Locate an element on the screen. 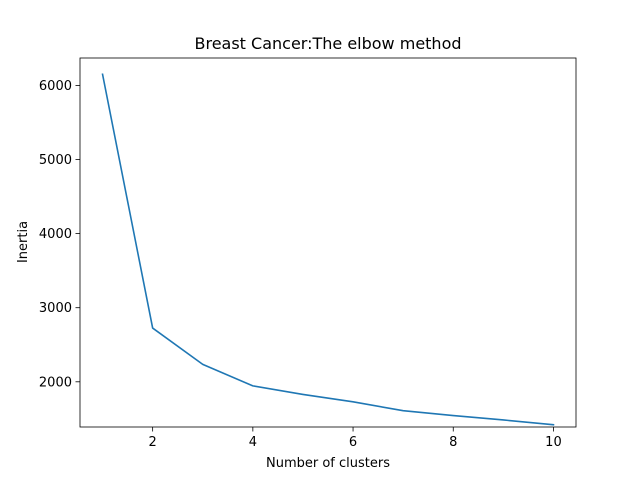  x-tick-label: 6 is located at coordinates (353, 442).